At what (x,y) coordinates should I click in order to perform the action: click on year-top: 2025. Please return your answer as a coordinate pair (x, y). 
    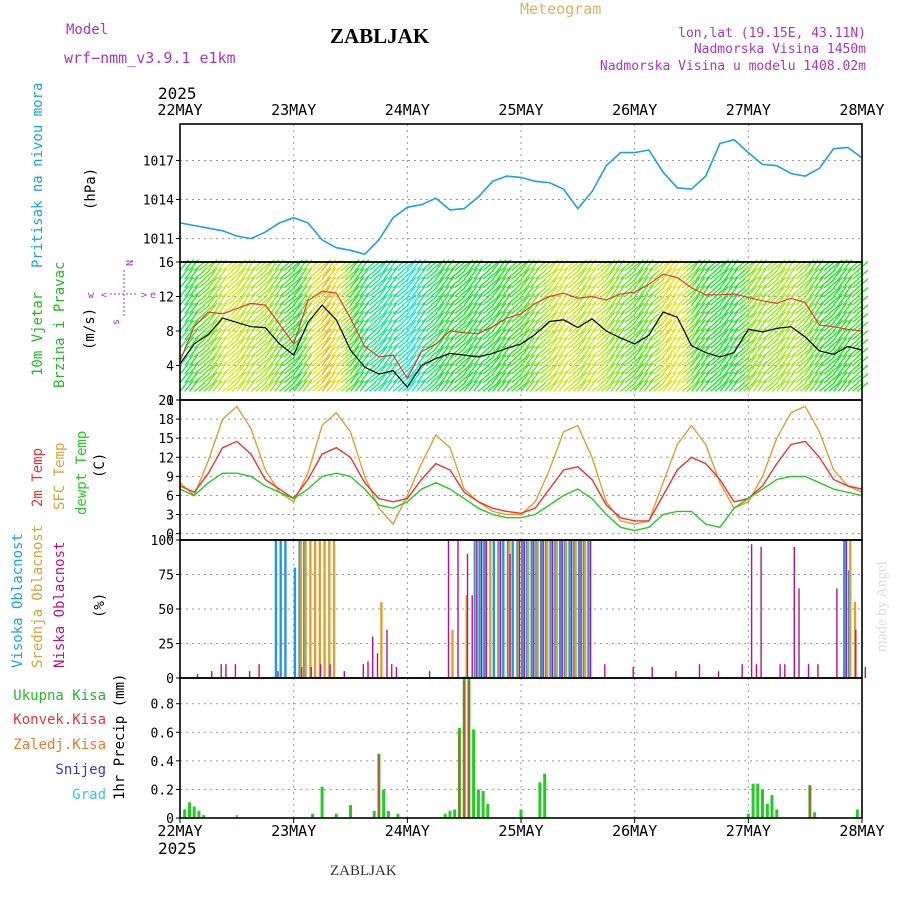
    Looking at the image, I should click on (177, 93).